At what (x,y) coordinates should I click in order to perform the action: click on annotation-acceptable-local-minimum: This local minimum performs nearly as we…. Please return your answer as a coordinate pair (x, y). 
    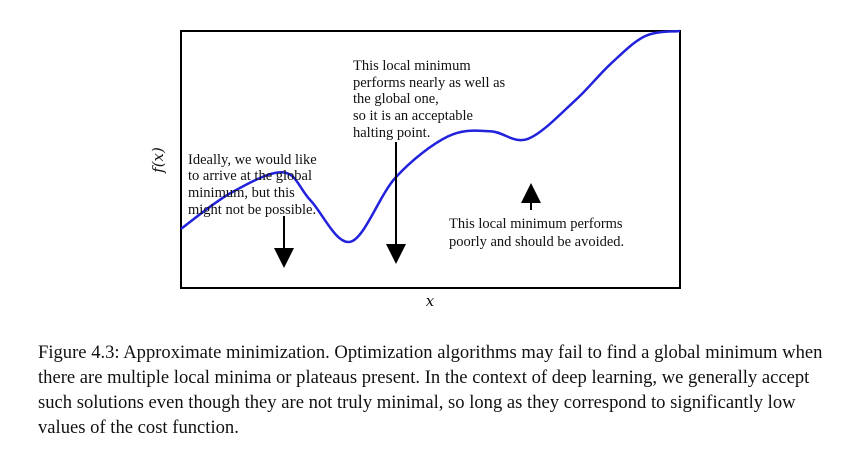
    Looking at the image, I should click on (431, 99).